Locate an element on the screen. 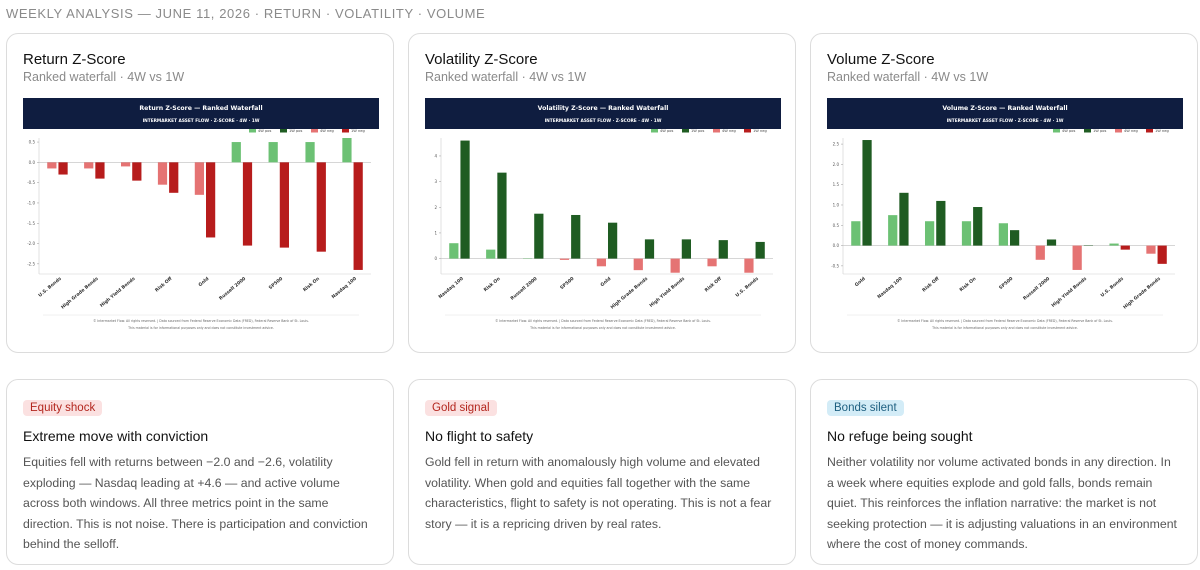 Image resolution: width=1200 pixels, height=570 pixels. y-tick-label: -1.0 is located at coordinates (31, 202).